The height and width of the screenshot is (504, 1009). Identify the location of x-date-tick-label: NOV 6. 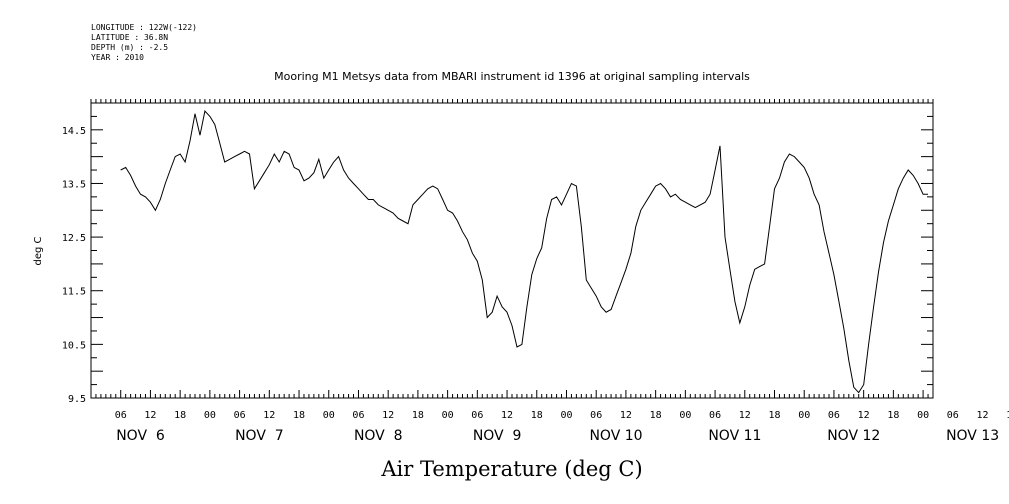
(140, 436).